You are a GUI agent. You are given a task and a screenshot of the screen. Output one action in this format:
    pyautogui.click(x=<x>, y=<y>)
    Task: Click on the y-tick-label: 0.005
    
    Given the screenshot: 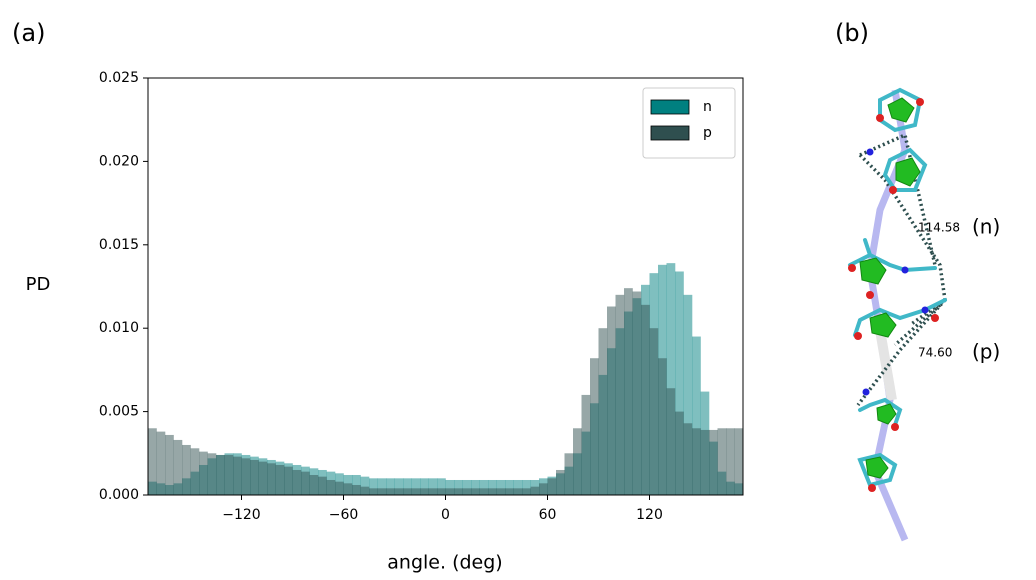 What is the action you would take?
    pyautogui.click(x=119, y=412)
    